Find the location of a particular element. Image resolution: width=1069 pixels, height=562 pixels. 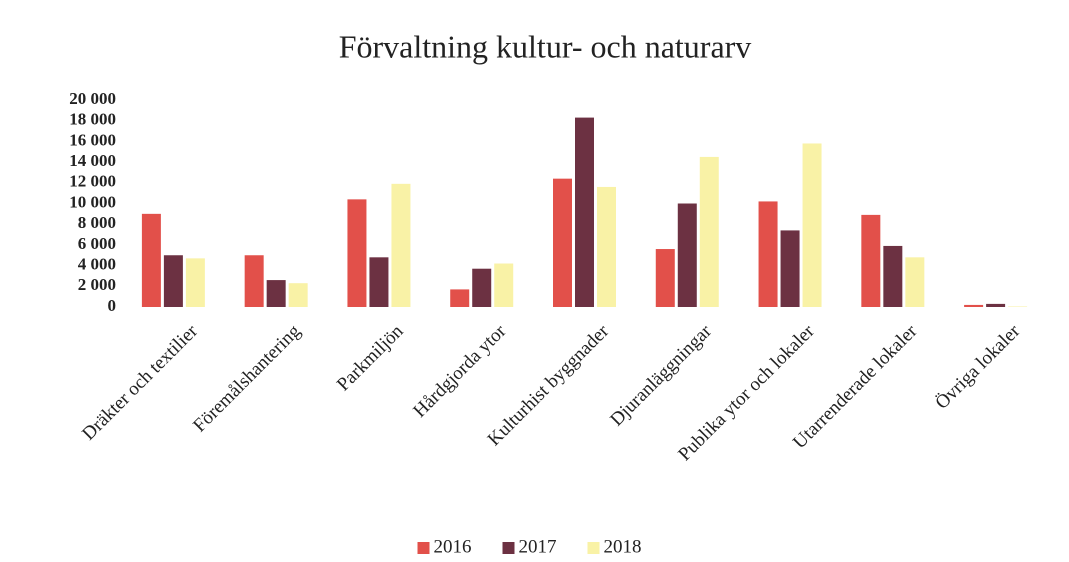

y-tick-label: 10 000 is located at coordinates (92, 201).